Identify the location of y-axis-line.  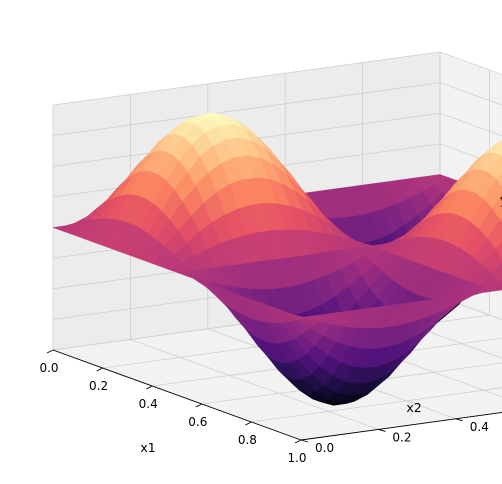
(401, 426).